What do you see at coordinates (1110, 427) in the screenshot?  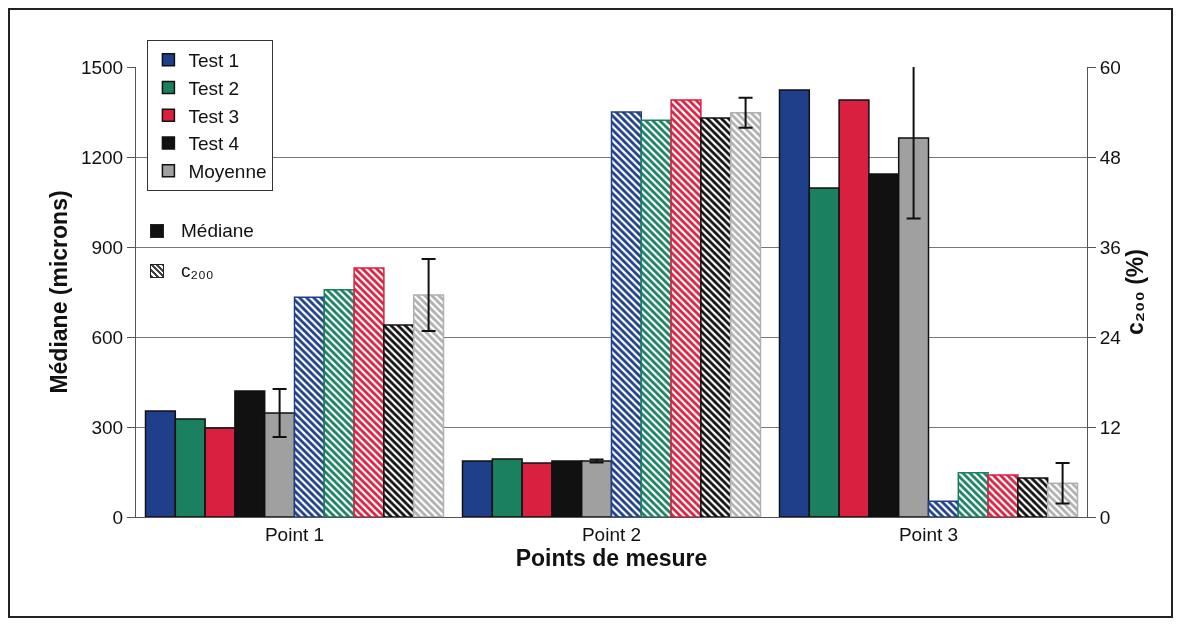 I see `y2-tick-label: 12` at bounding box center [1110, 427].